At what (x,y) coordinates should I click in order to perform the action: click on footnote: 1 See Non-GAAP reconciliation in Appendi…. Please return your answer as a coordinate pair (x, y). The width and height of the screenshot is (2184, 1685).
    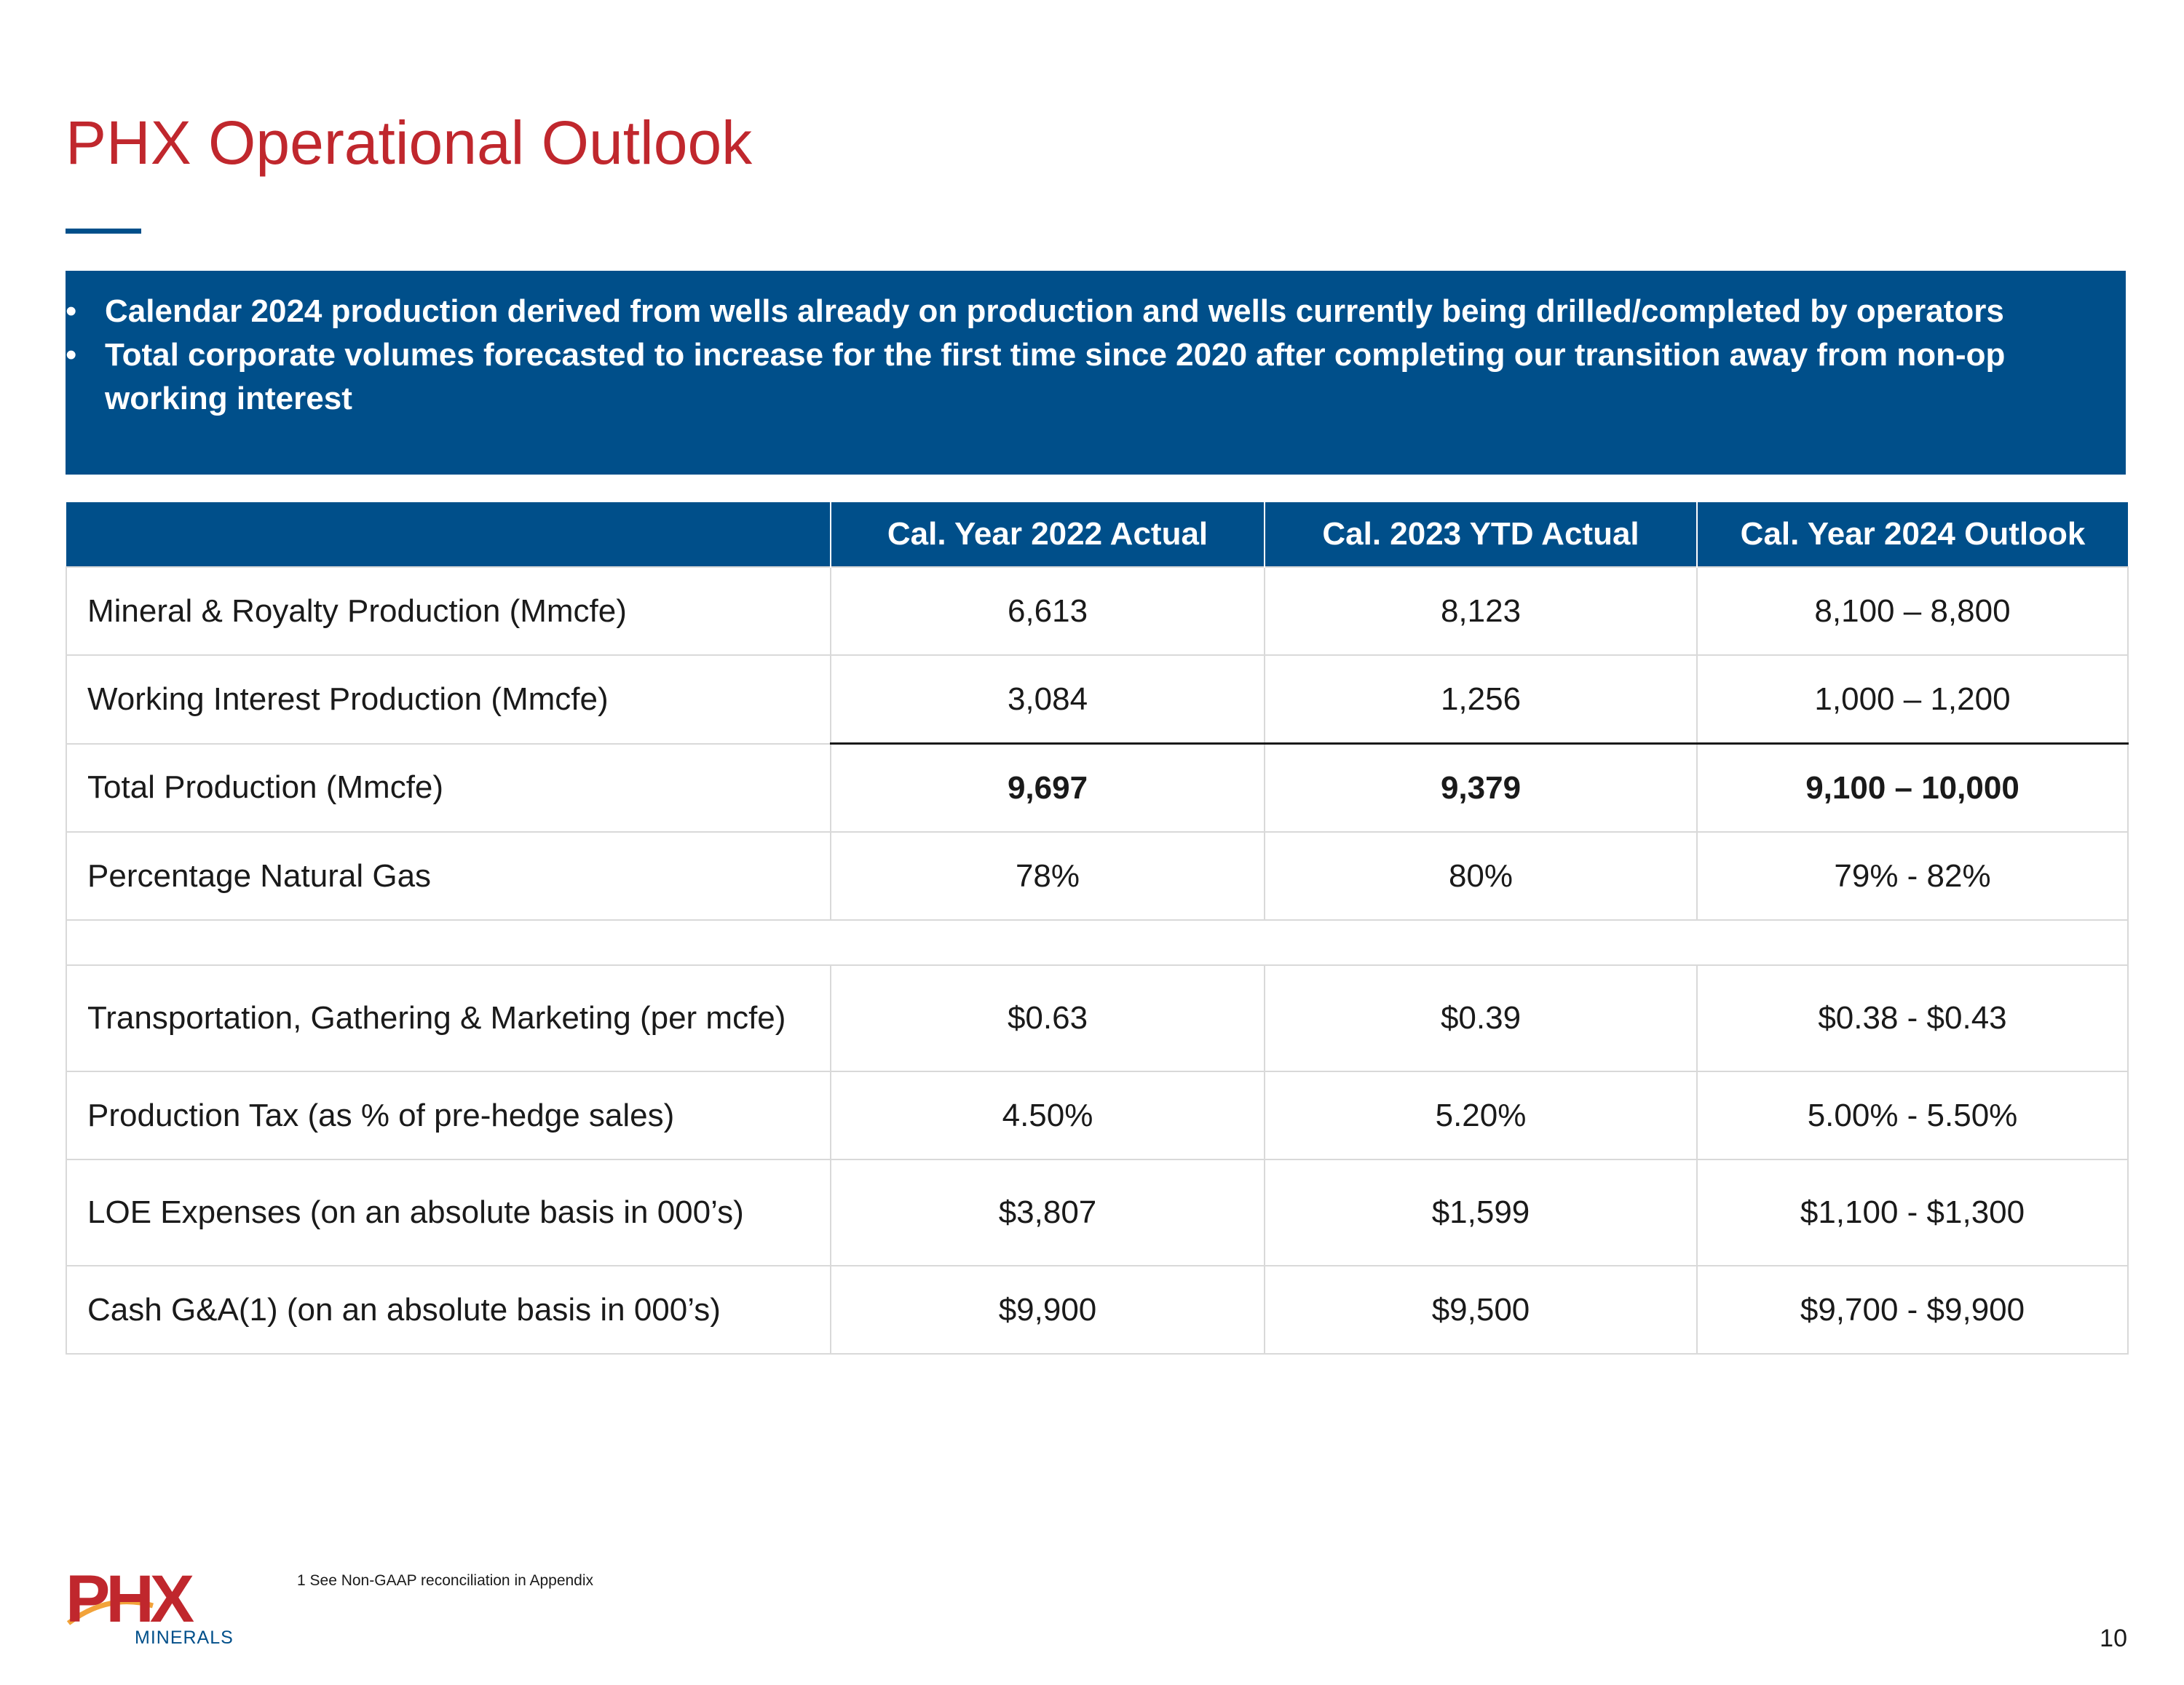
    Looking at the image, I should click on (445, 1580).